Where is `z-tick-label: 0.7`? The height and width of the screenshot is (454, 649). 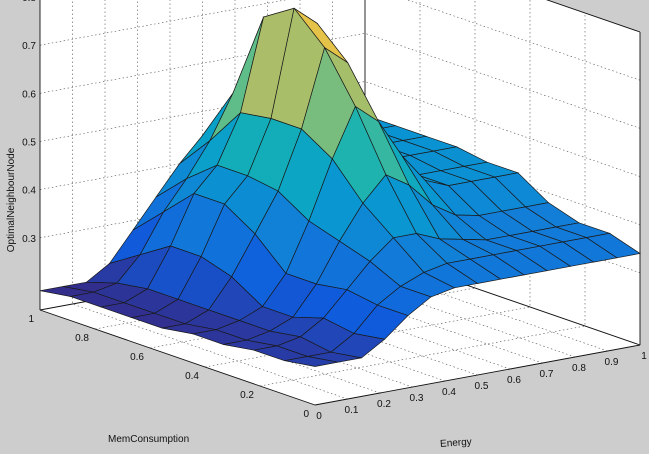 z-tick-label: 0.7 is located at coordinates (29, 46).